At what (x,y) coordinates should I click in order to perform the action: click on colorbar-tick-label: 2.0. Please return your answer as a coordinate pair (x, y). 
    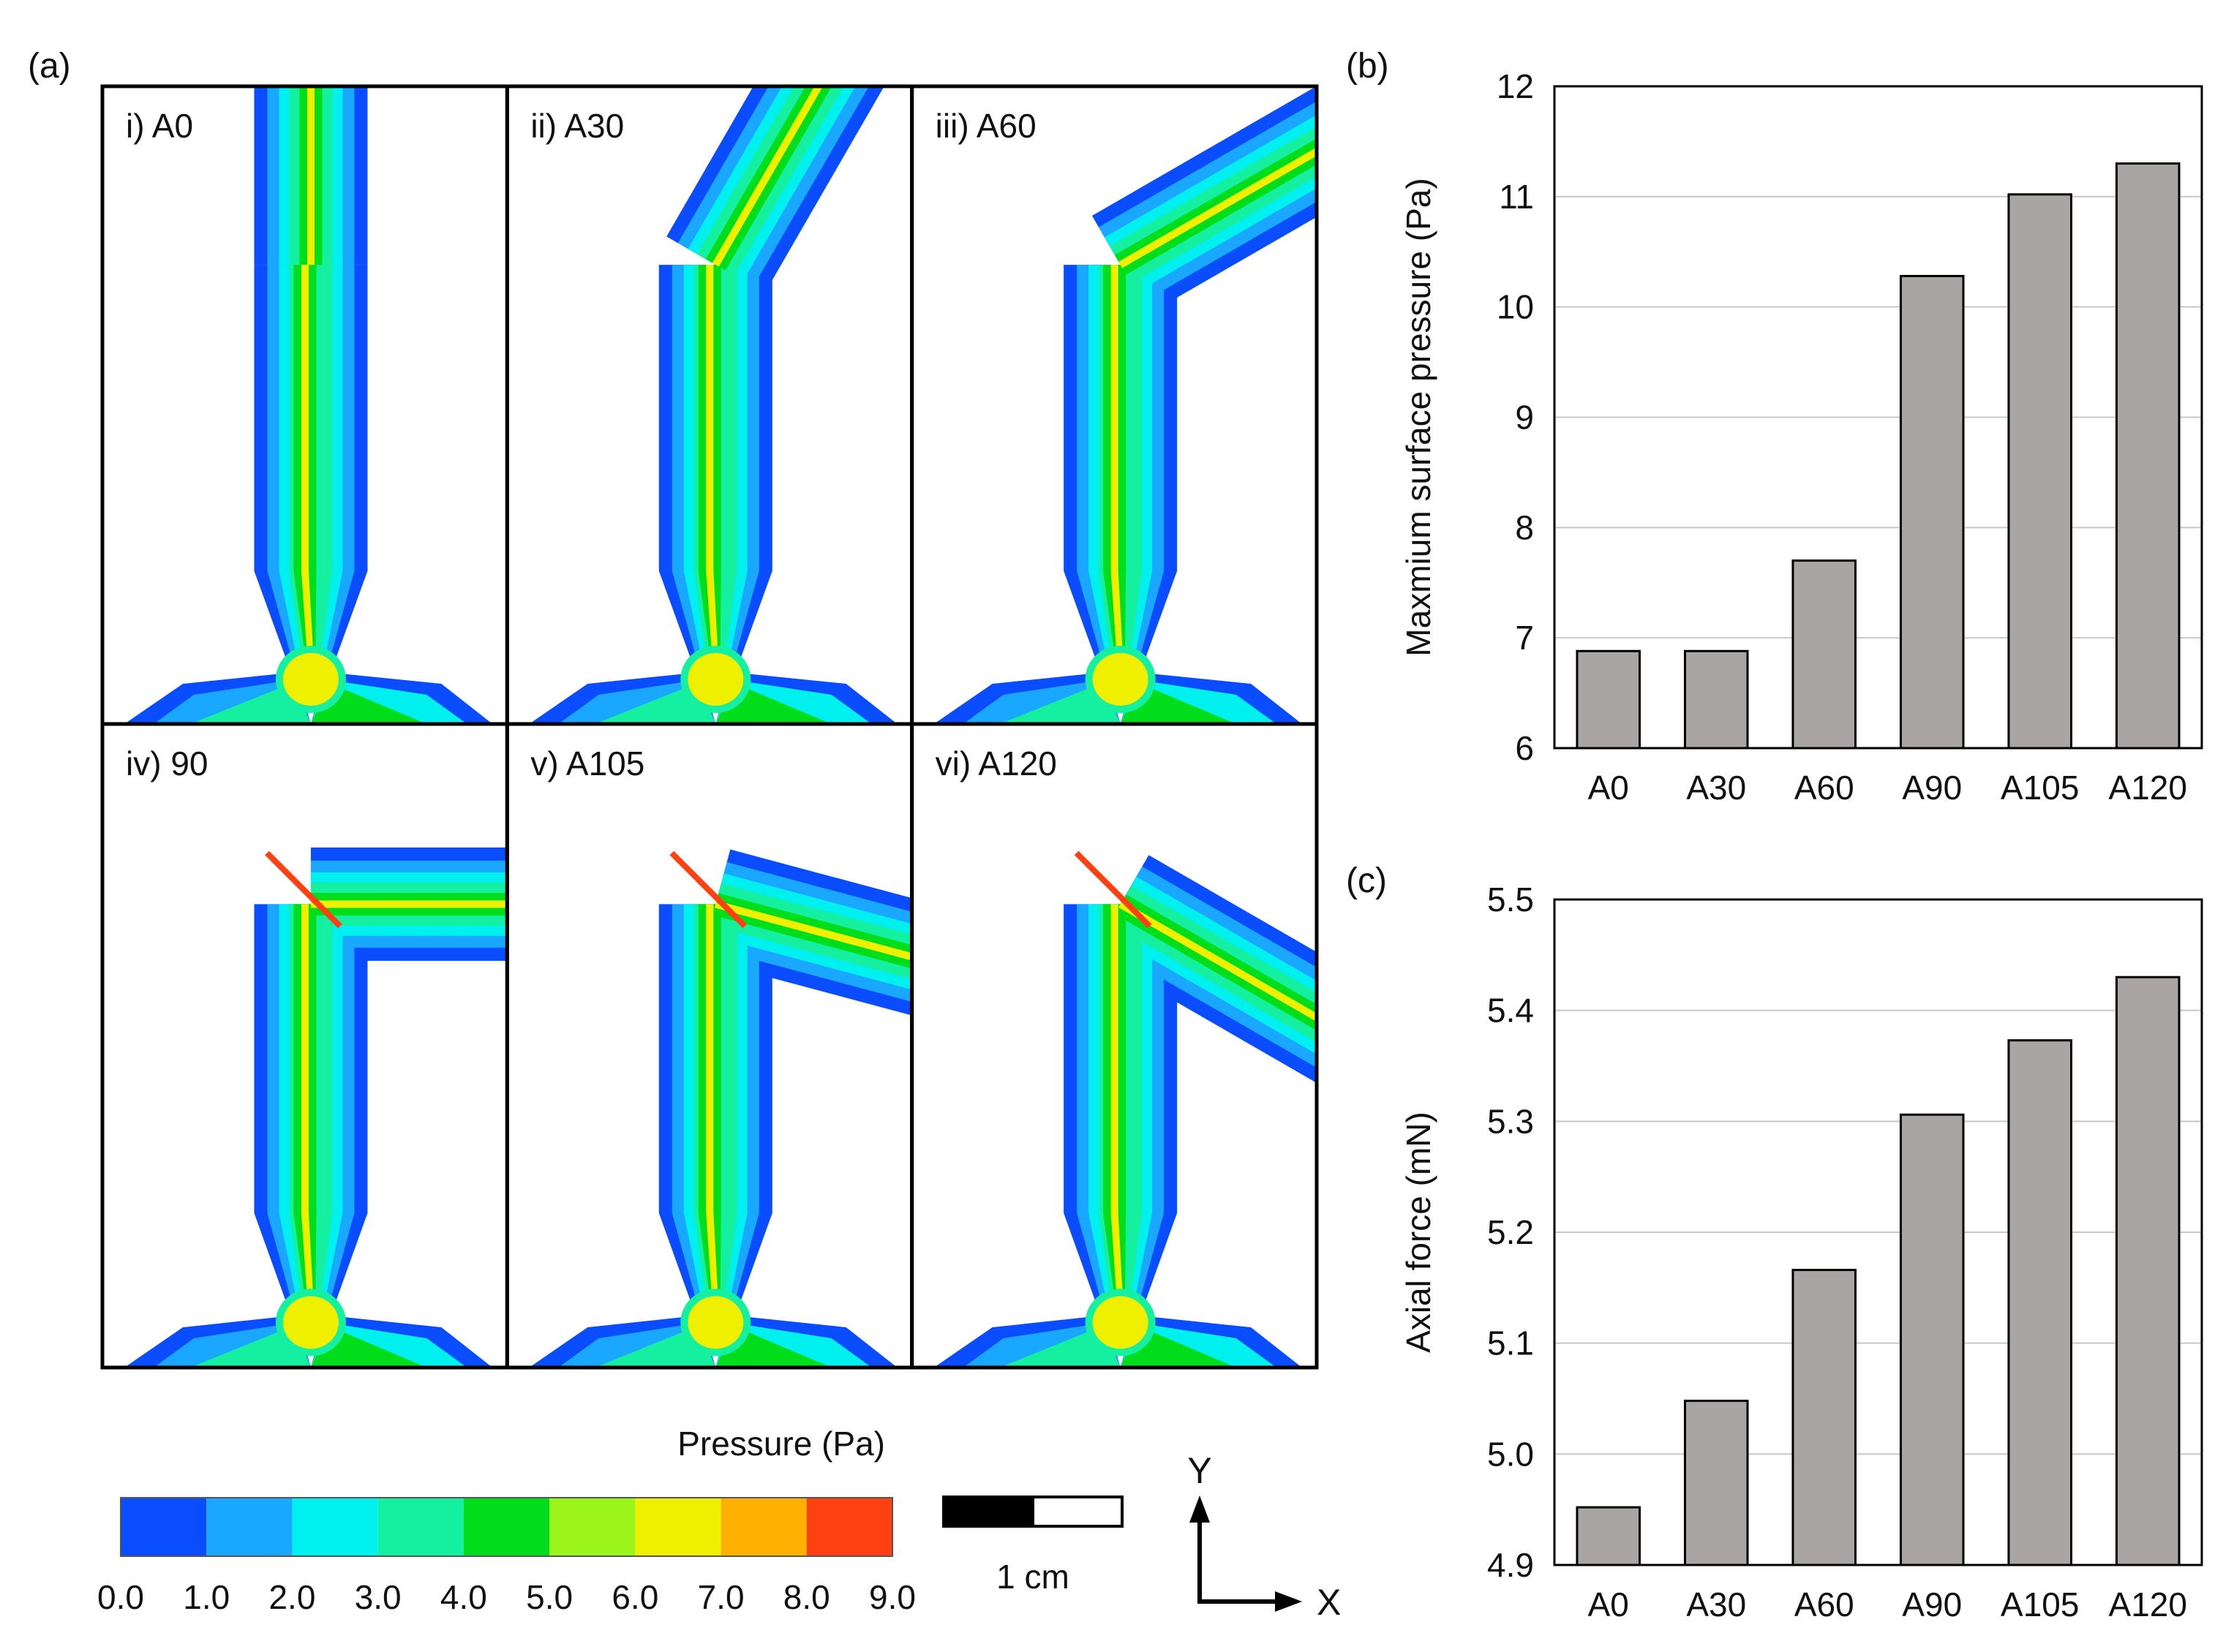
    Looking at the image, I should click on (291, 1597).